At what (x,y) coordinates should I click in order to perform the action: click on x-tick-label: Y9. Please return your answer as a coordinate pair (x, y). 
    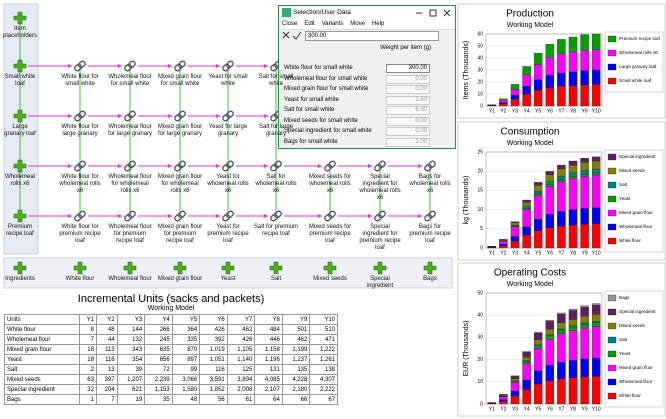
    Looking at the image, I should click on (585, 111).